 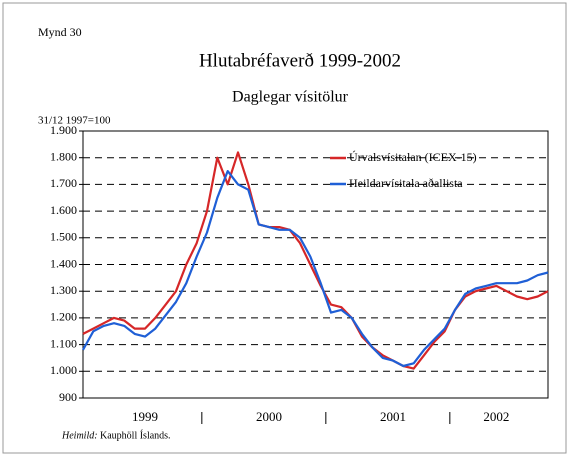 What do you see at coordinates (269, 416) in the screenshot?
I see `x-tick-label: 2000` at bounding box center [269, 416].